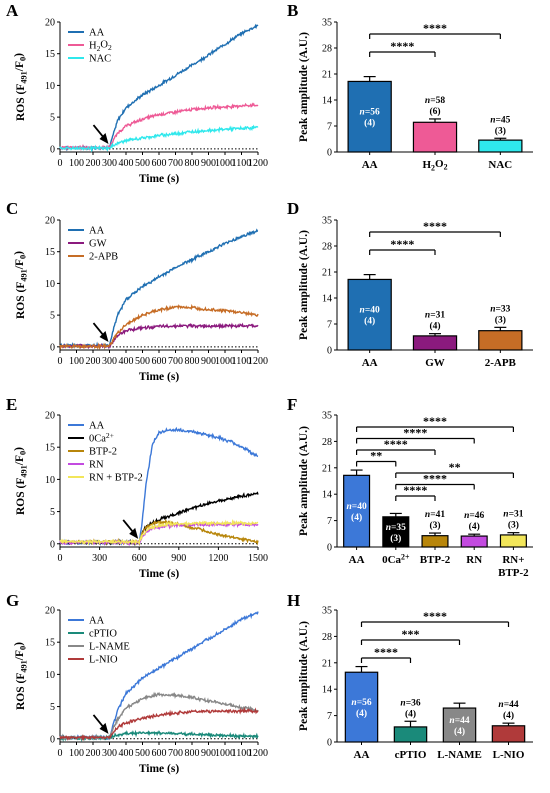  What do you see at coordinates (98, 244) in the screenshot?
I see `legend-label: GW` at bounding box center [98, 244].